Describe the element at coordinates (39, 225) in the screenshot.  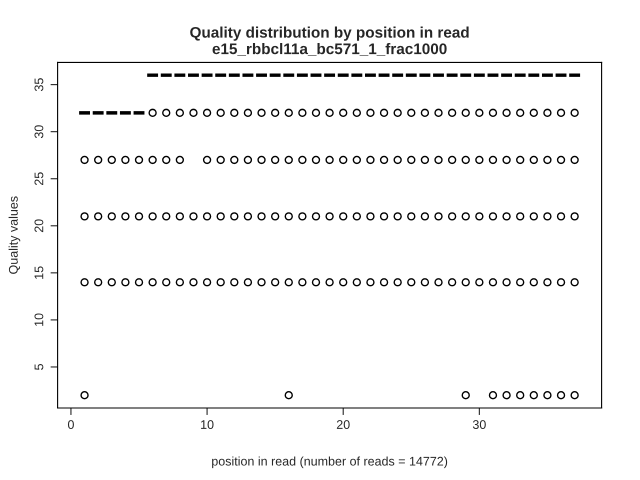
I see `y-tick-label: 20` at that location.